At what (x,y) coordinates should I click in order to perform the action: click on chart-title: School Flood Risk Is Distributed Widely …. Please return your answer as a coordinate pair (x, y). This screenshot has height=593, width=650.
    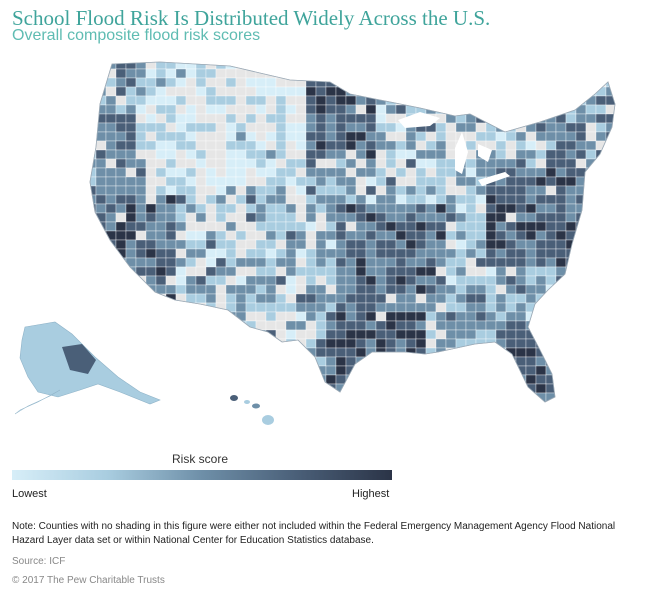
    Looking at the image, I should click on (251, 18).